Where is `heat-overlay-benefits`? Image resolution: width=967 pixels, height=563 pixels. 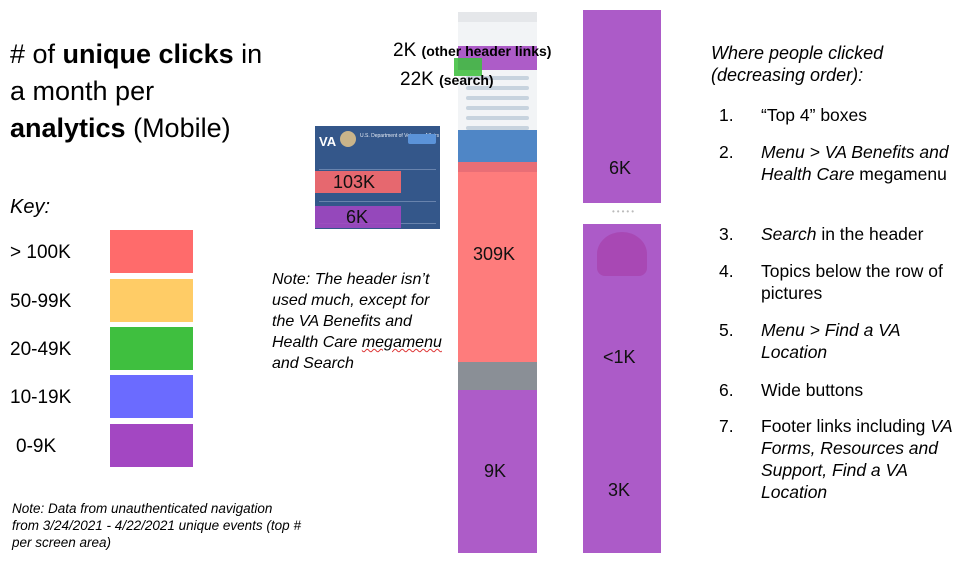
heat-overlay-benefits is located at coordinates (358, 182).